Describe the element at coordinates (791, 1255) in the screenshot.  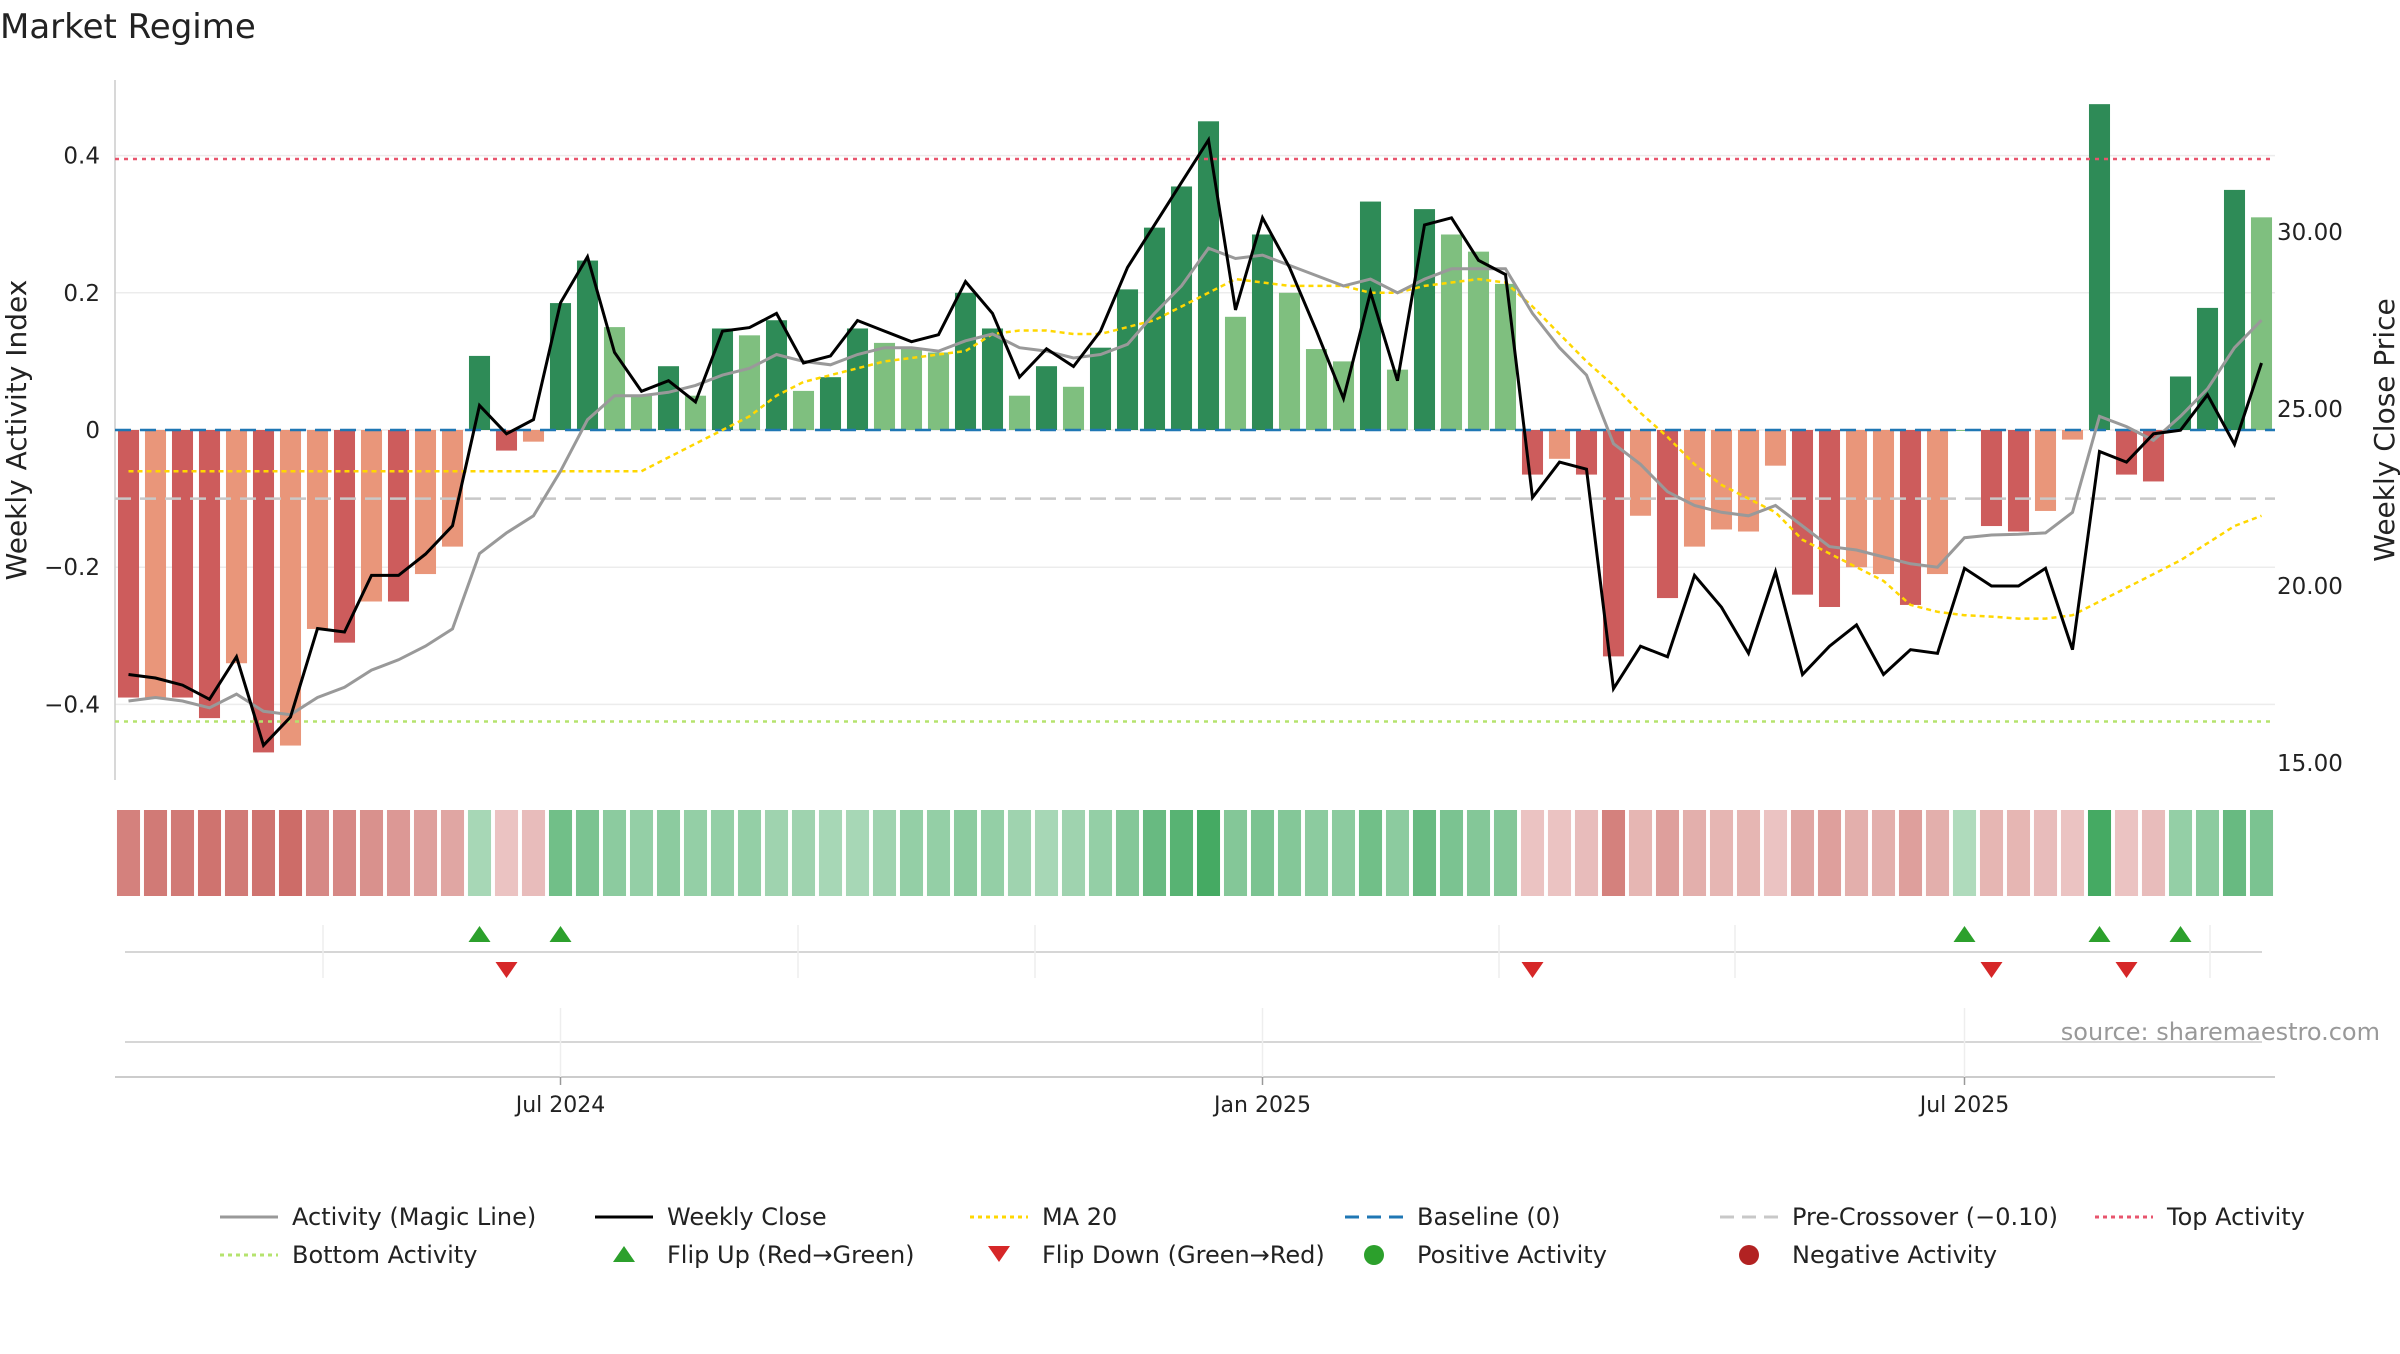
I see `legend-label: Flip Up (Red→Green)` at that location.